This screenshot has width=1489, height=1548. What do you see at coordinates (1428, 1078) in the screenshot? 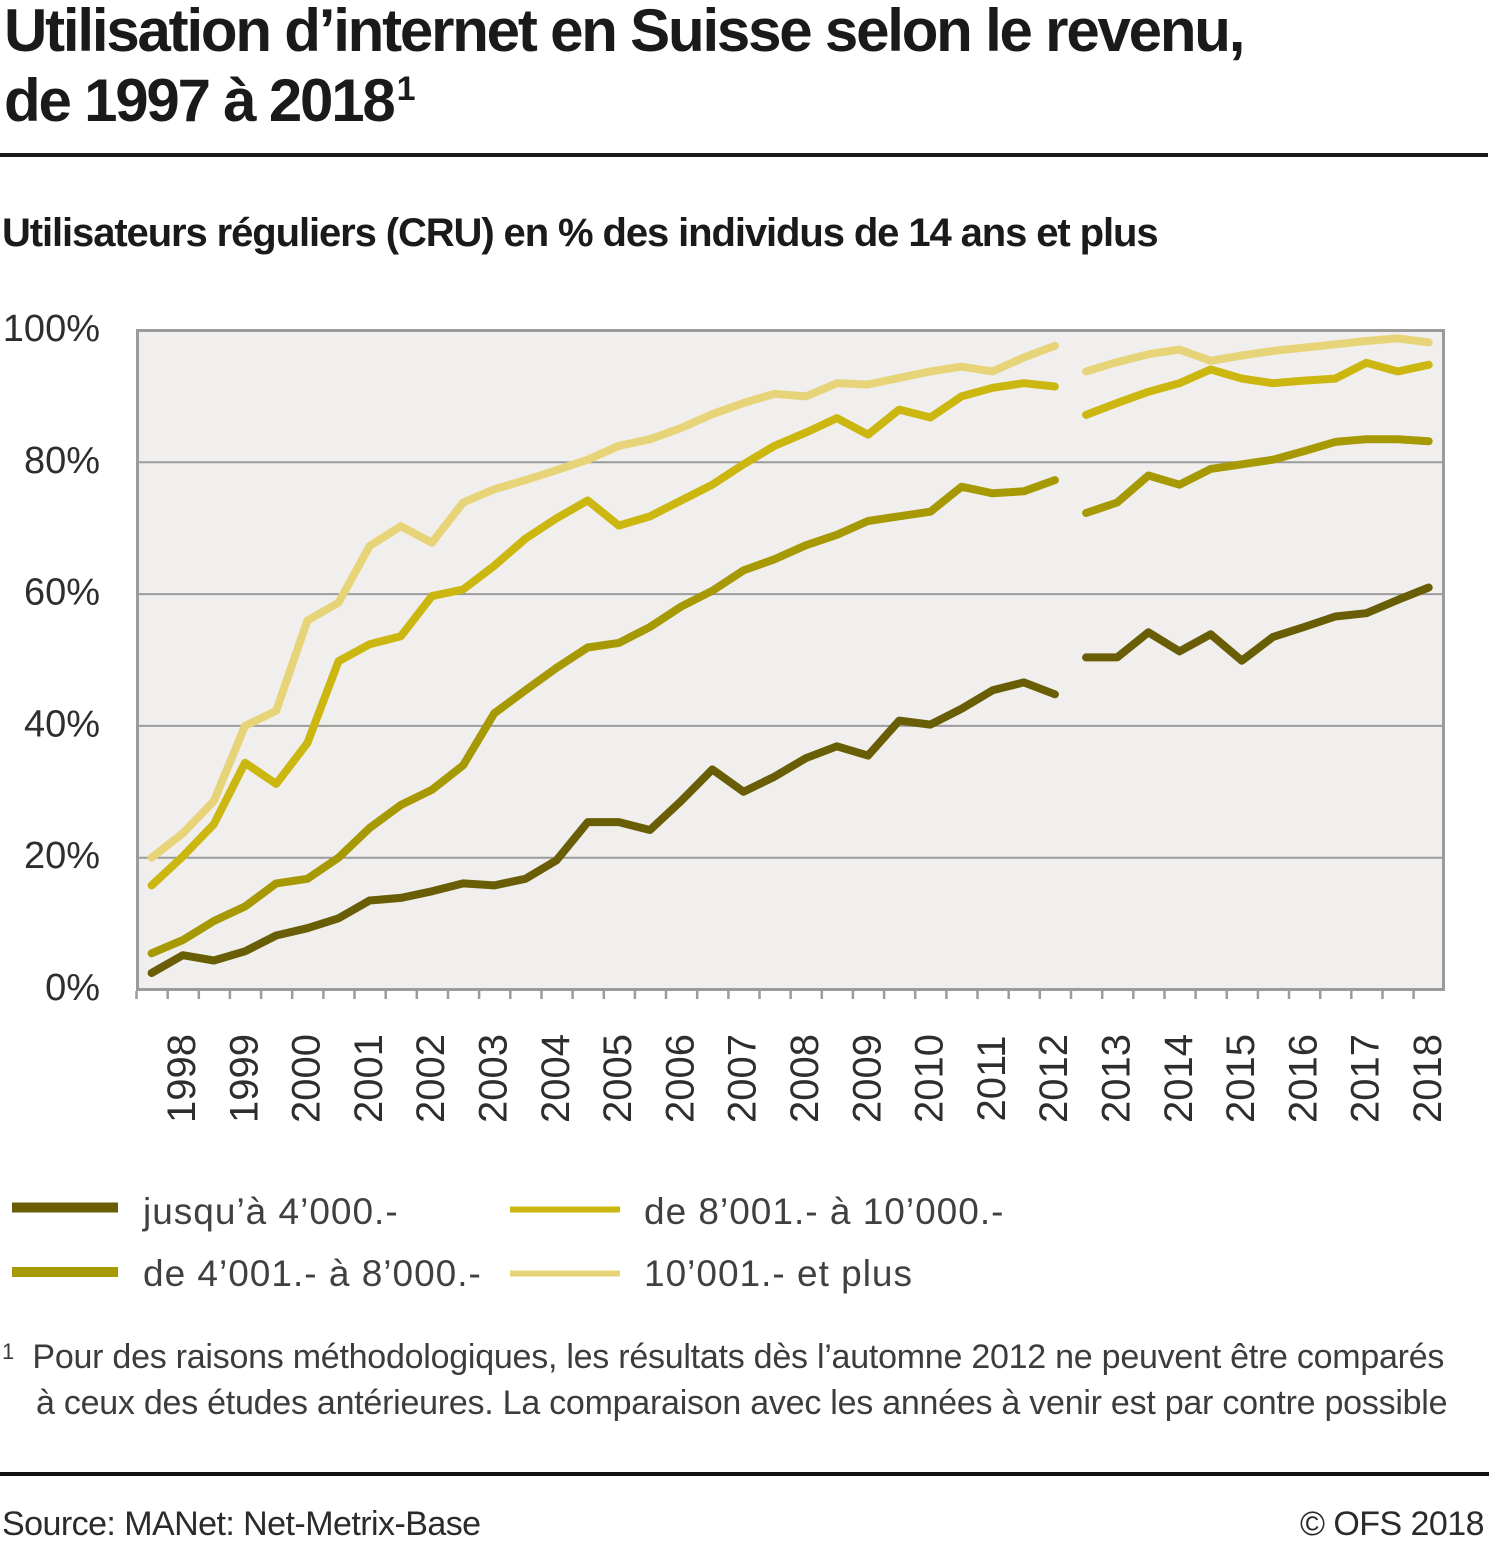
I see `svg-text: 2018` at bounding box center [1428, 1078].